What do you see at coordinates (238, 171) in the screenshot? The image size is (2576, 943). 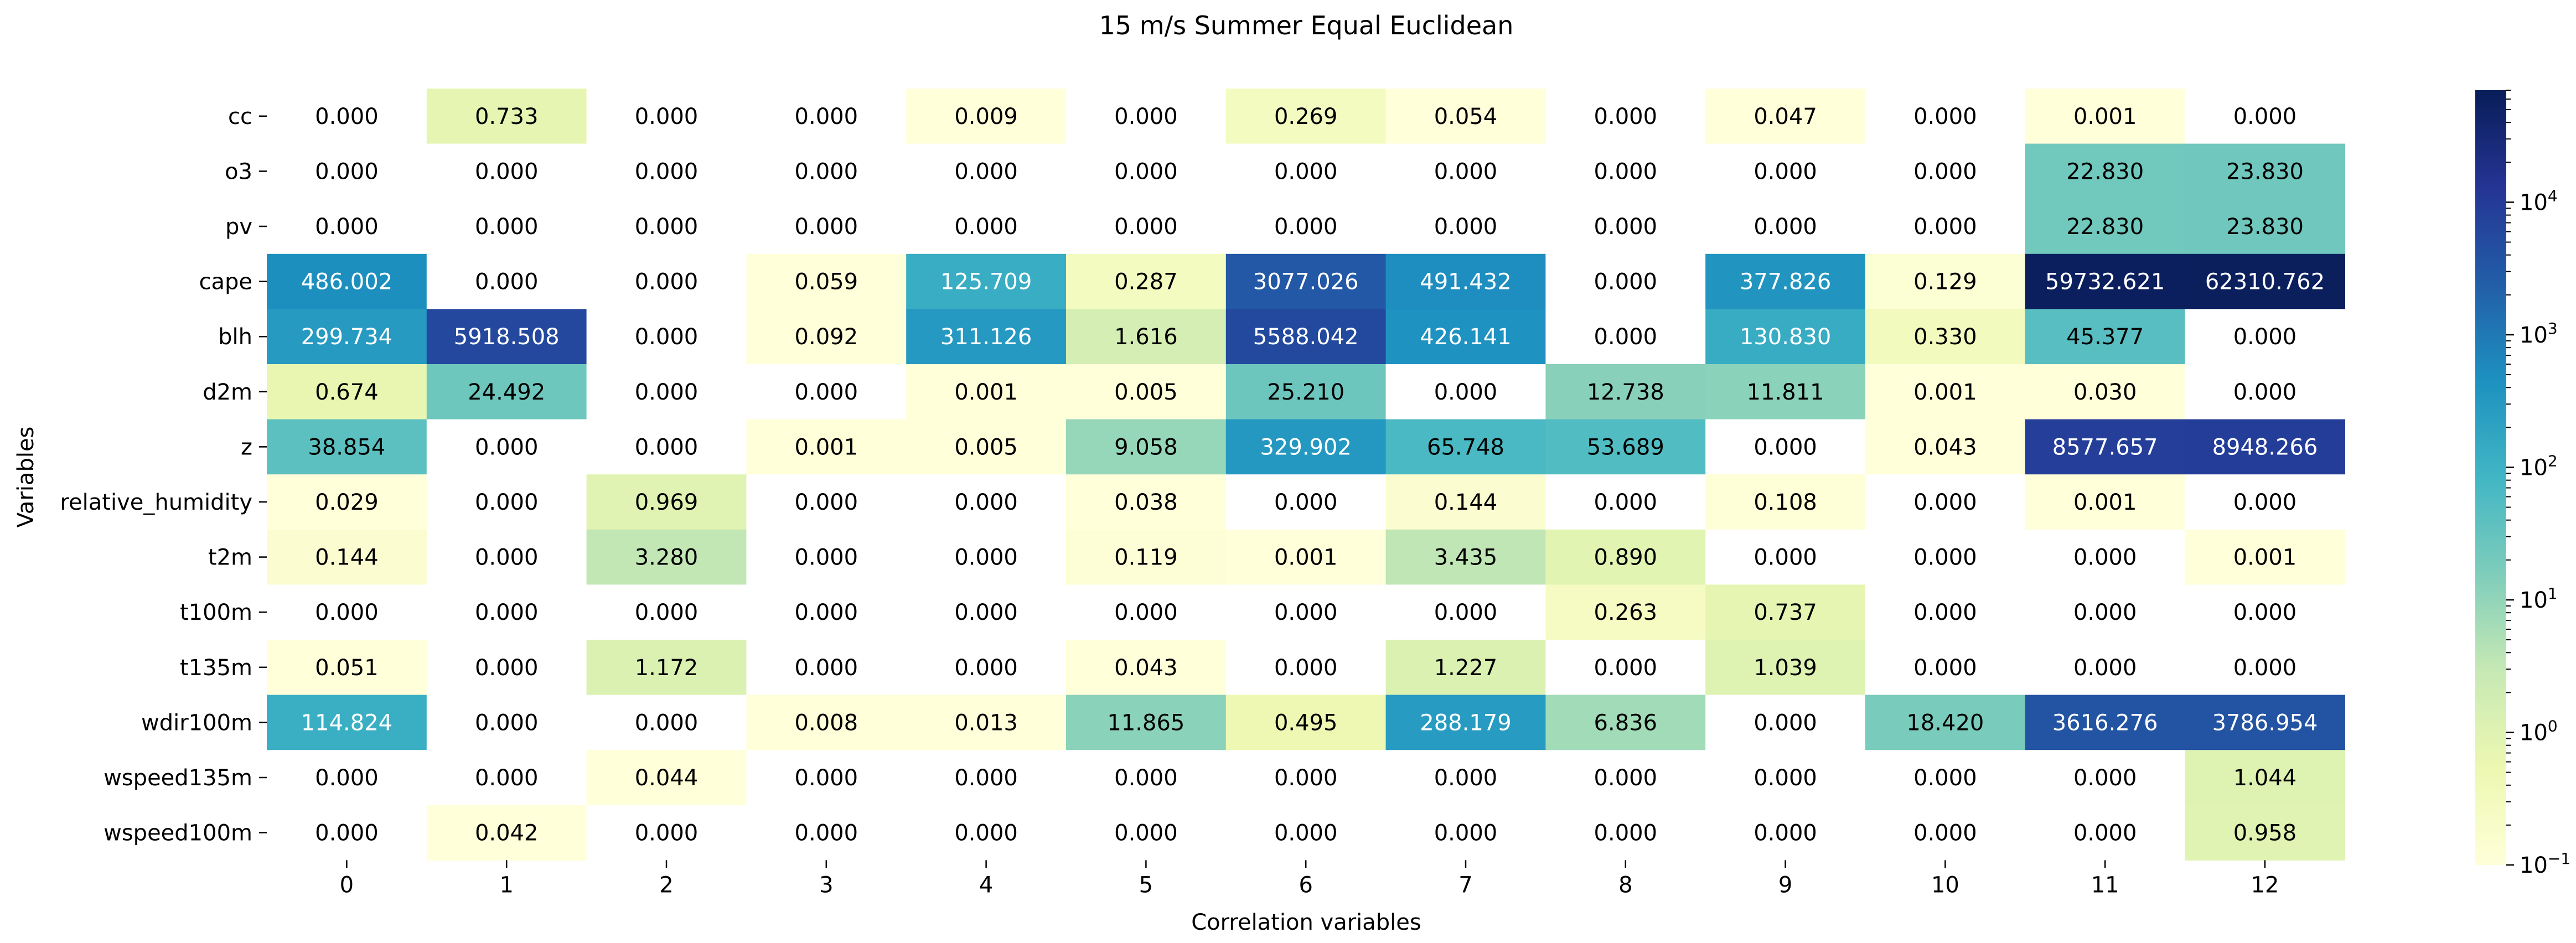 I see `y-tick-label: o3` at bounding box center [238, 171].